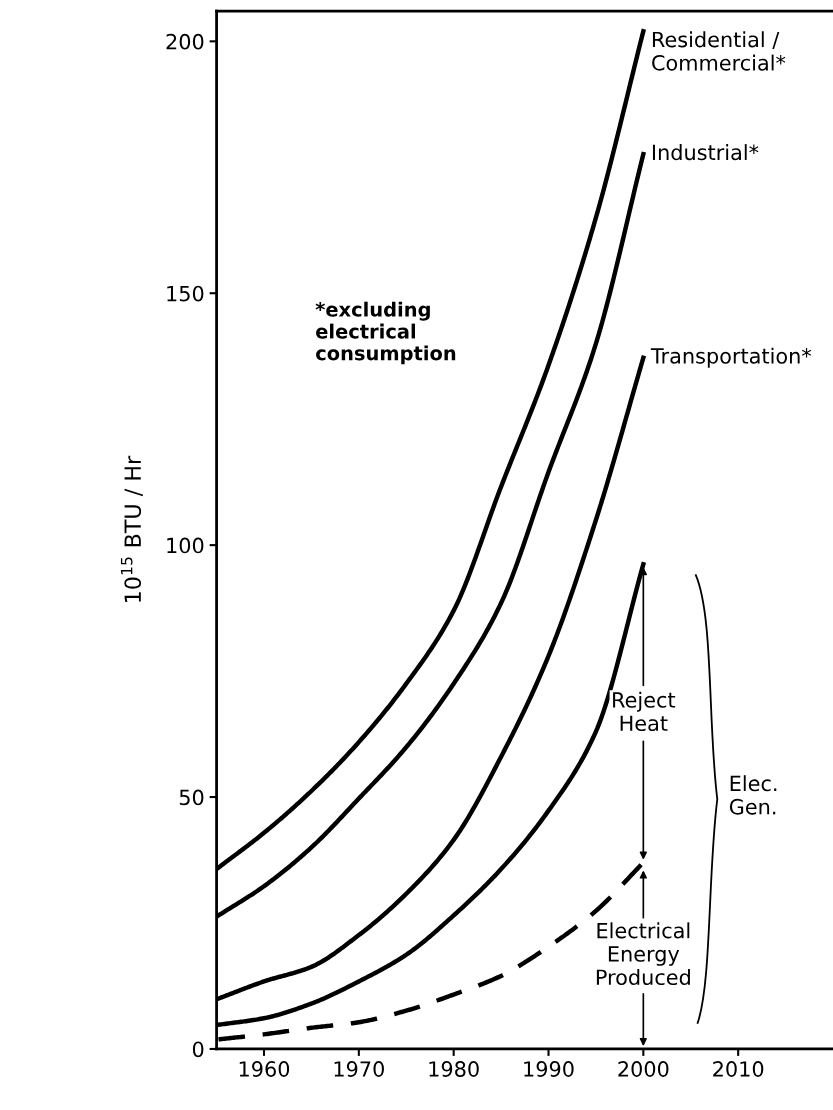  Describe the element at coordinates (131, 528) in the screenshot. I see `y-axis-title: 10$^{15}$ BTU / Hr` at that location.